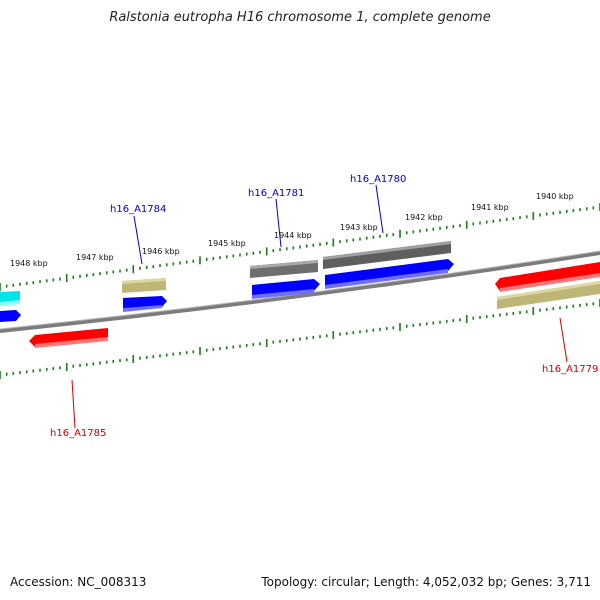 This screenshot has width=600, height=600. Describe the element at coordinates (68, 337) in the screenshot. I see `feature-h16-a1785` at that location.